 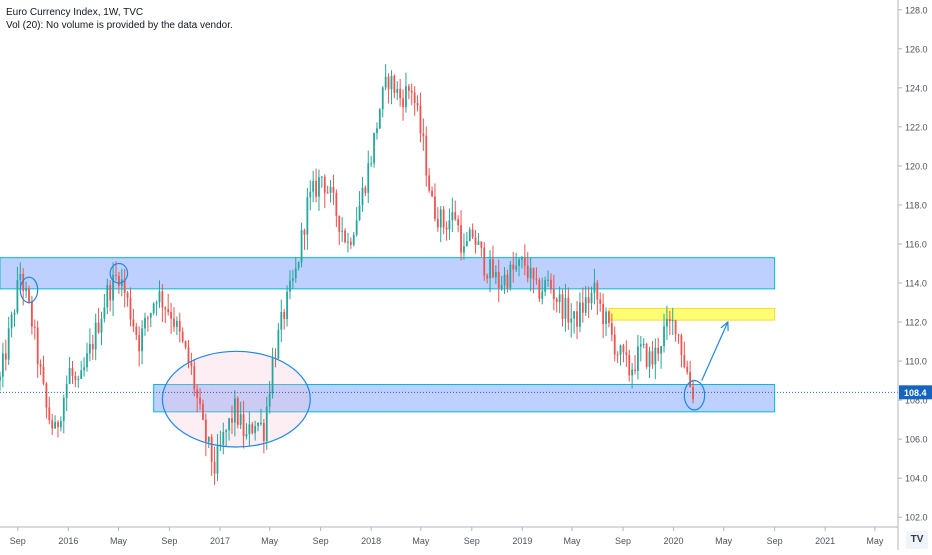 I want to click on time-tick-label: 2017, so click(x=220, y=541).